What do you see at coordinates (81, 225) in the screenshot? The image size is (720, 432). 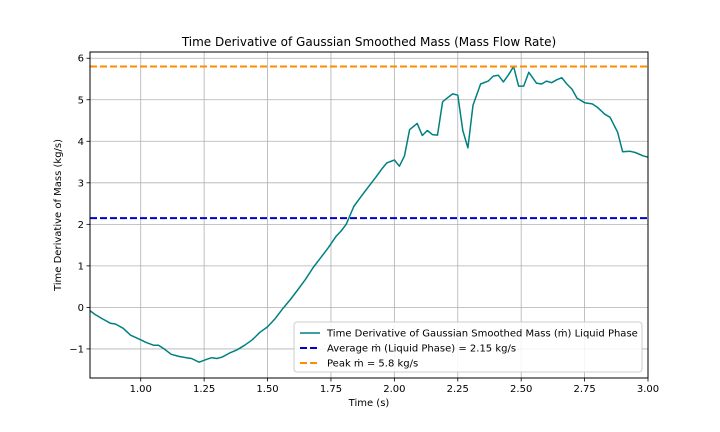 I see `y-tick-label: 2` at bounding box center [81, 225].